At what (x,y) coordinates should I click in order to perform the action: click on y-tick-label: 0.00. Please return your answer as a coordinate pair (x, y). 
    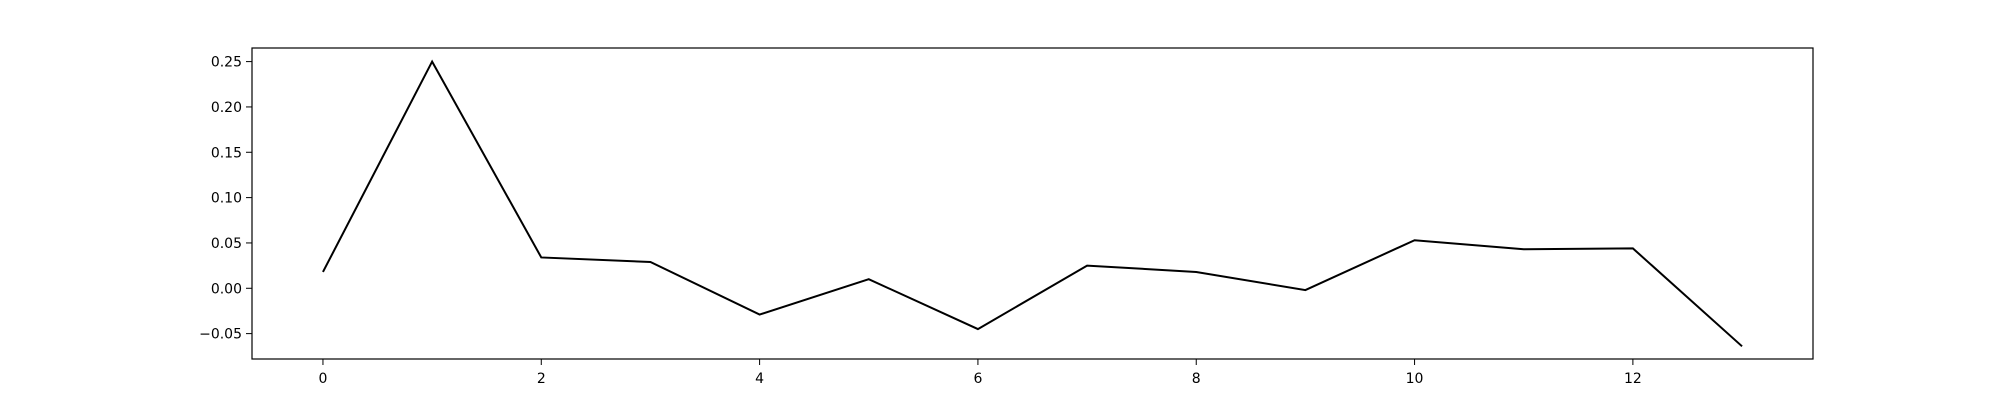
    Looking at the image, I should click on (226, 289).